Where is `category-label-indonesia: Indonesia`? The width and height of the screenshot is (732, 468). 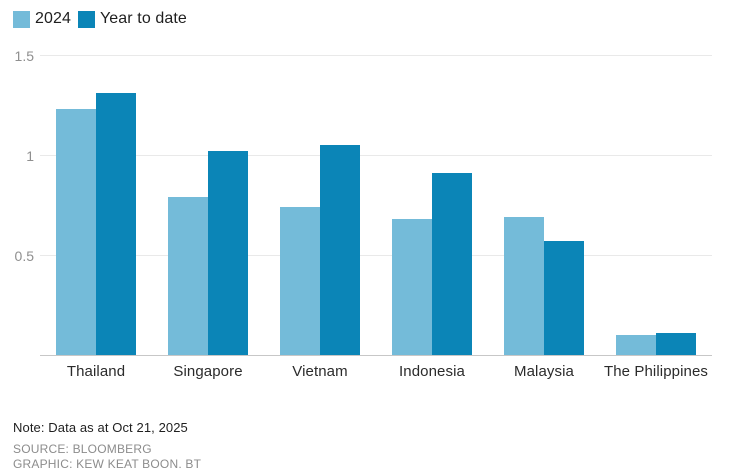
category-label-indonesia: Indonesia is located at coordinates (432, 371).